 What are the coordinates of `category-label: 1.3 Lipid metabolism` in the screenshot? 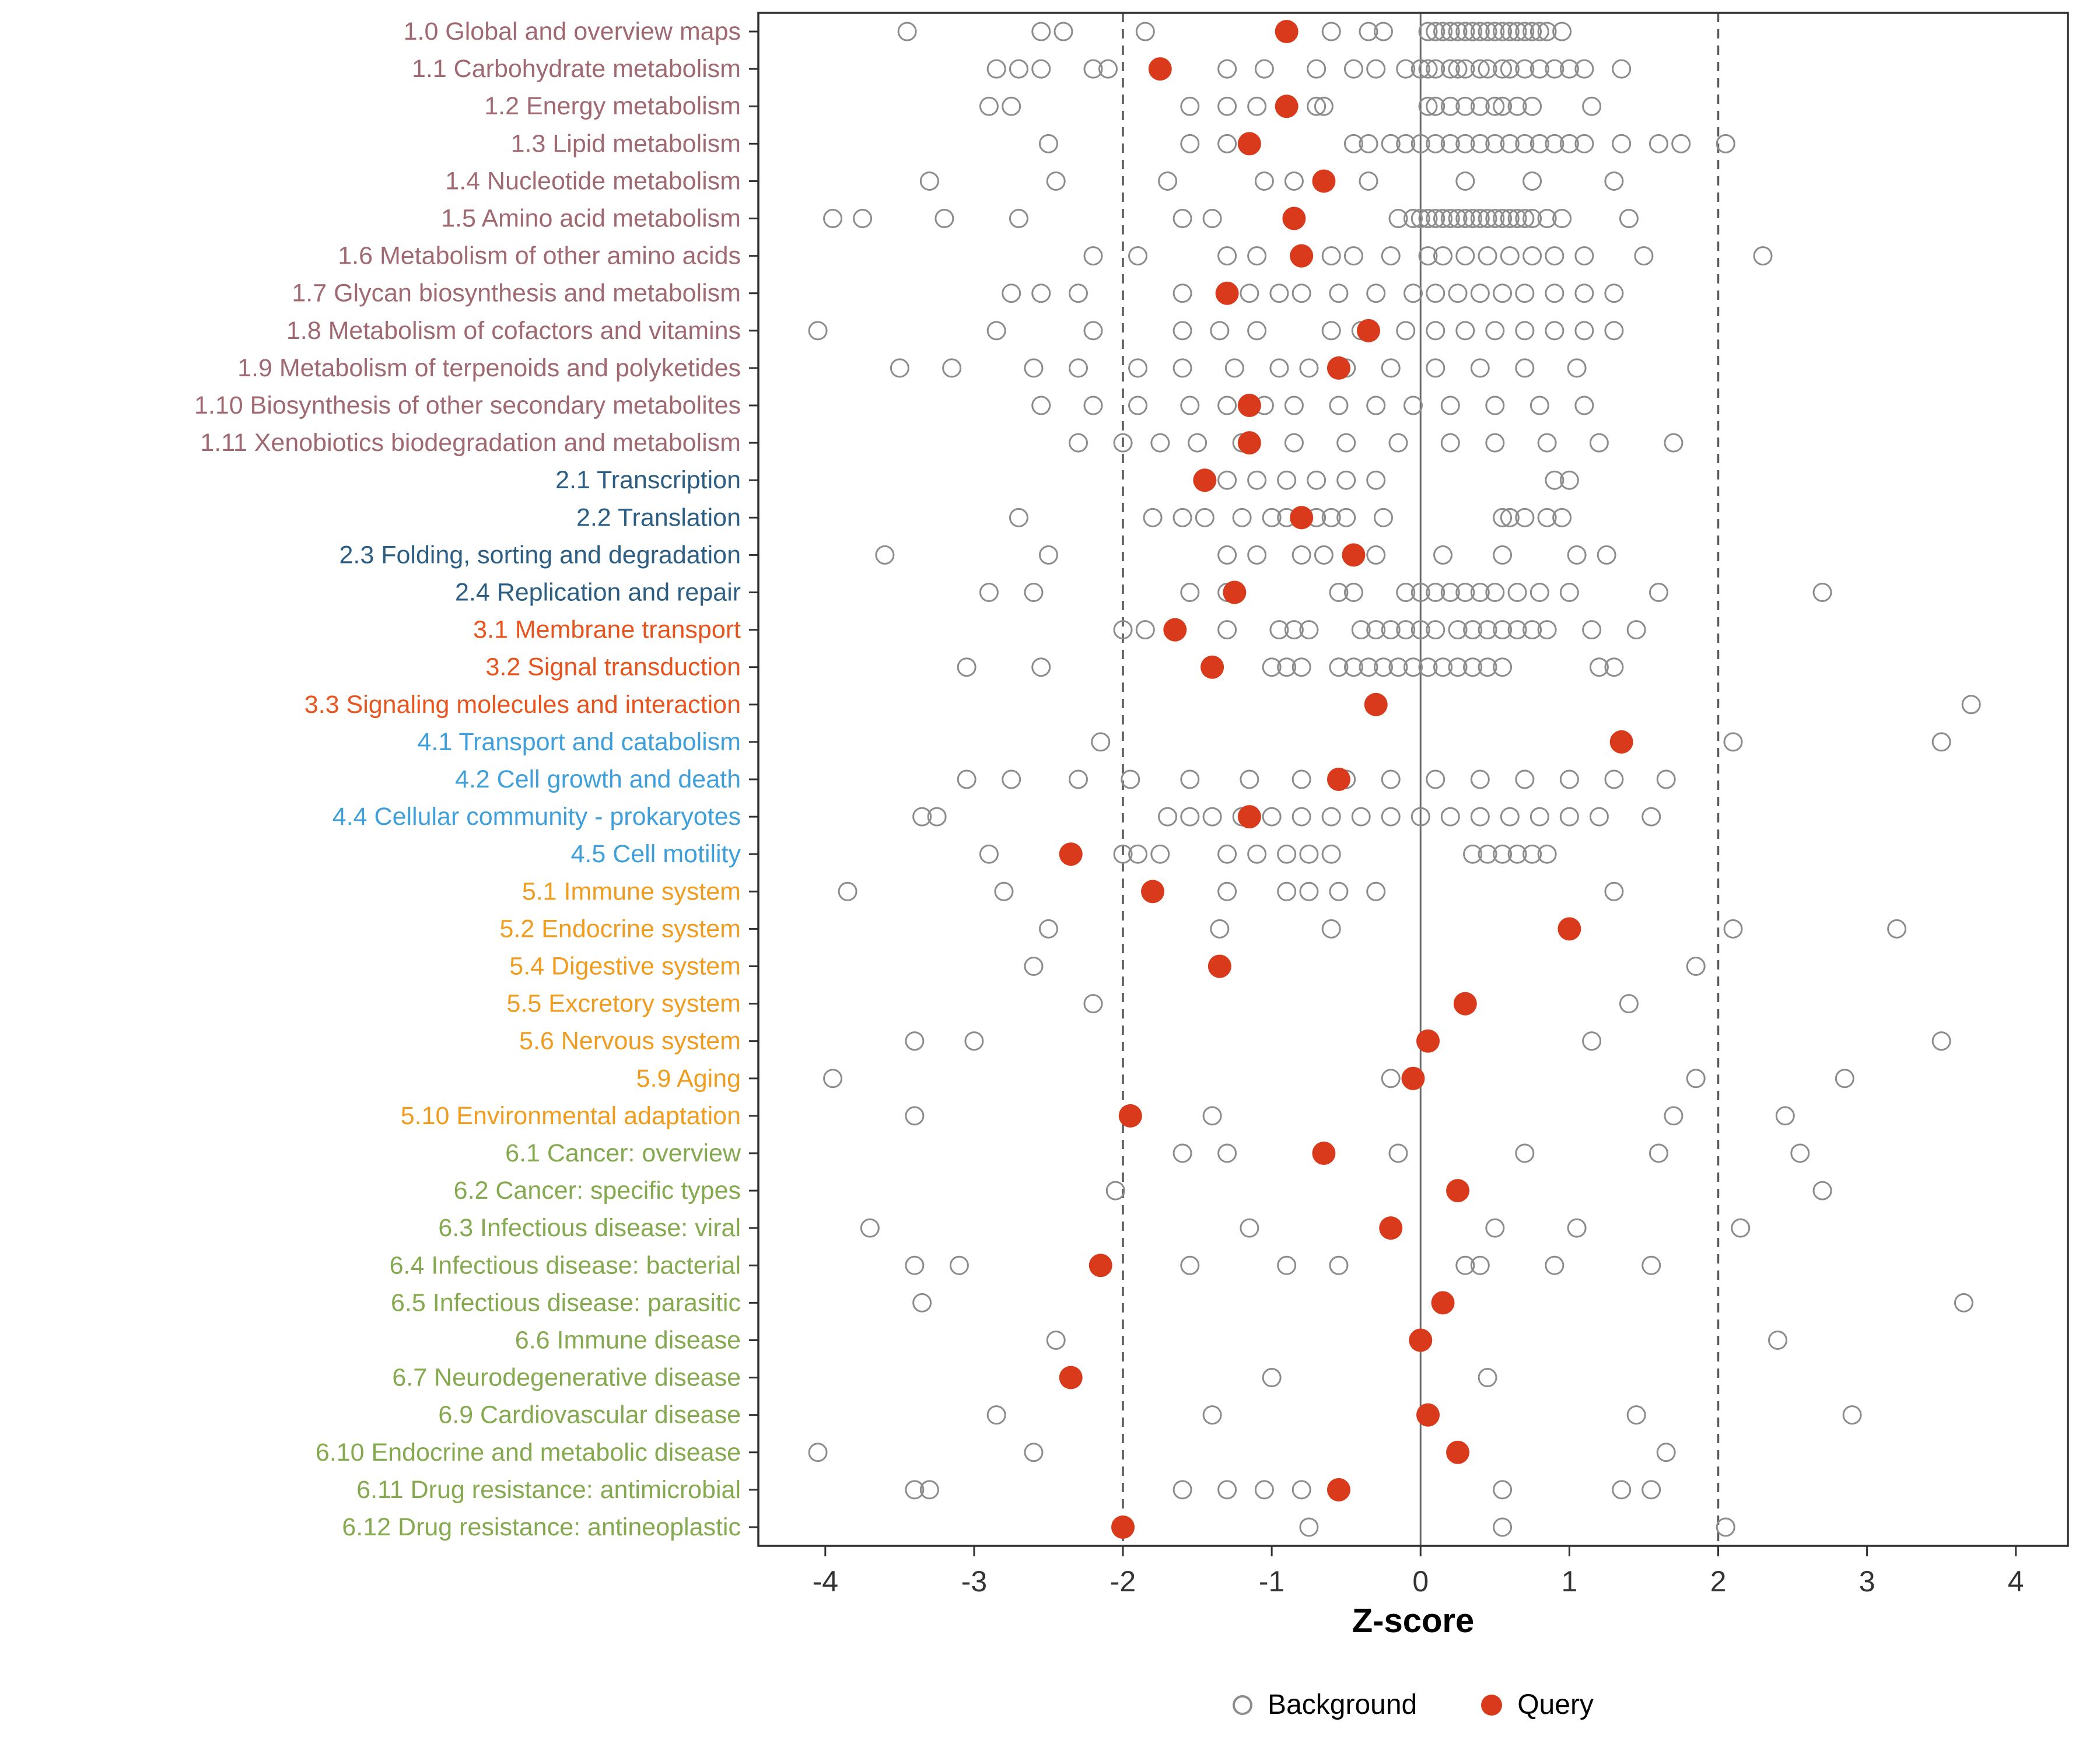 It's located at (626, 144).